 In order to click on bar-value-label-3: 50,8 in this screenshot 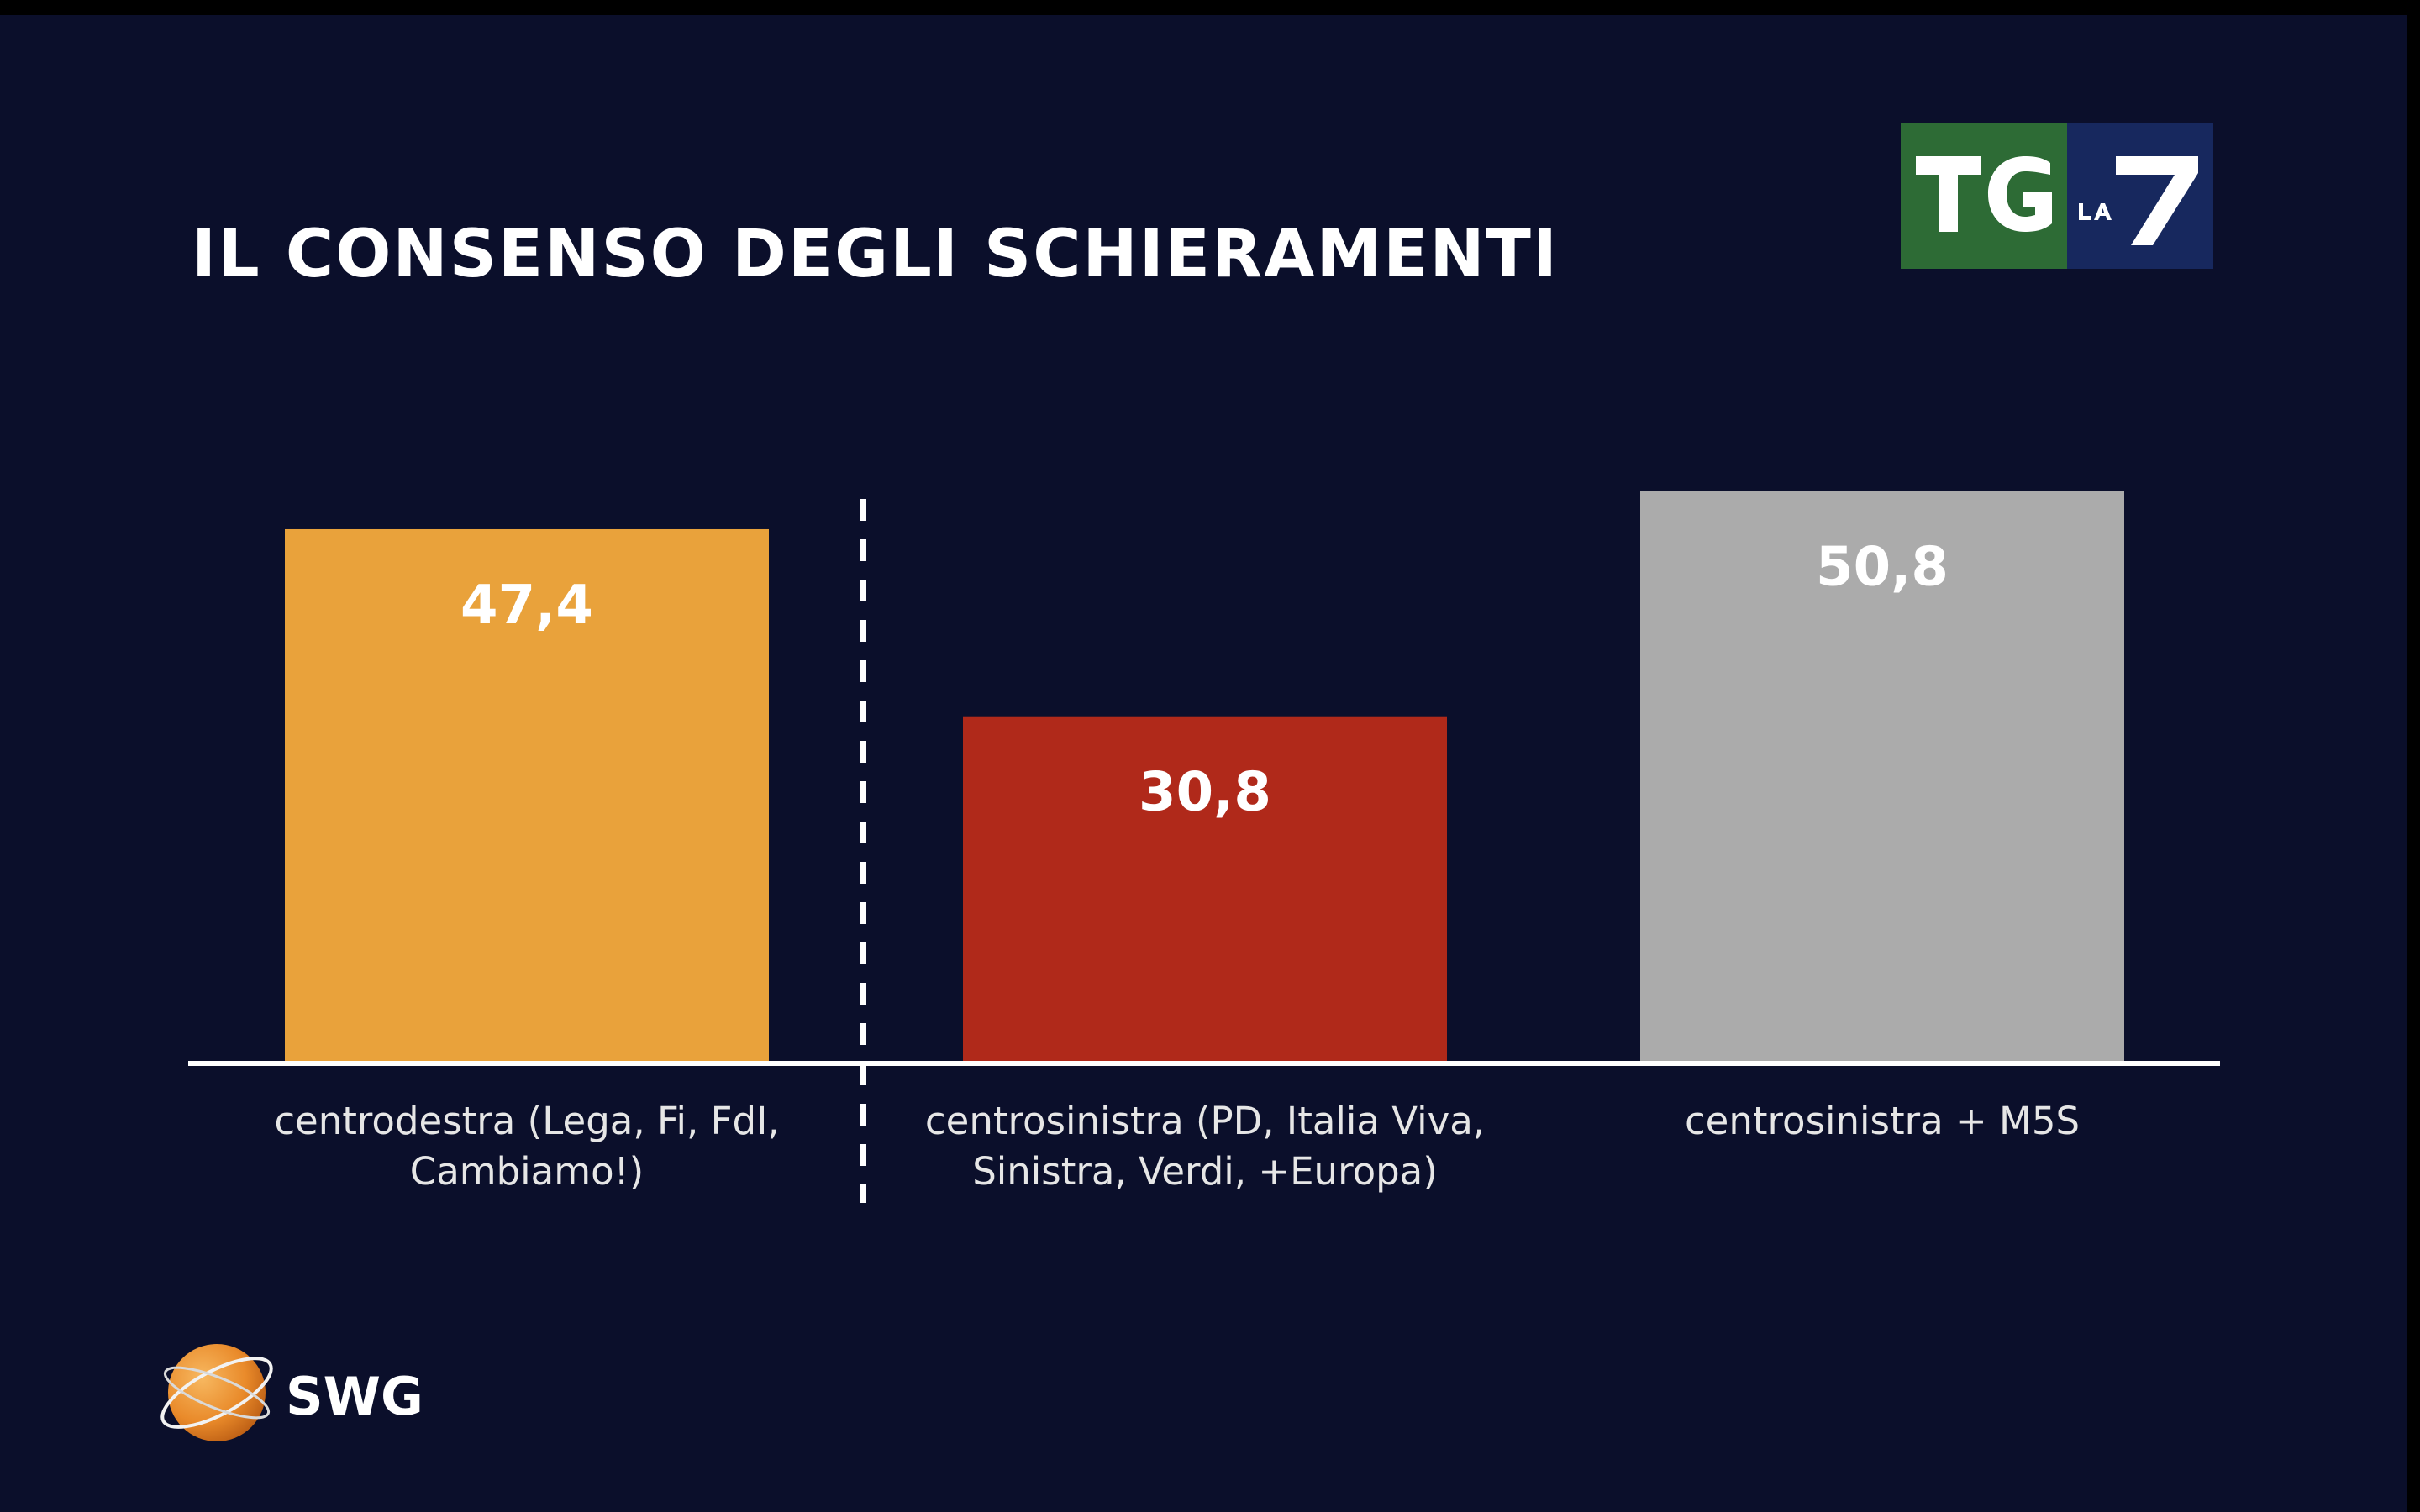, I will do `click(1882, 567)`.